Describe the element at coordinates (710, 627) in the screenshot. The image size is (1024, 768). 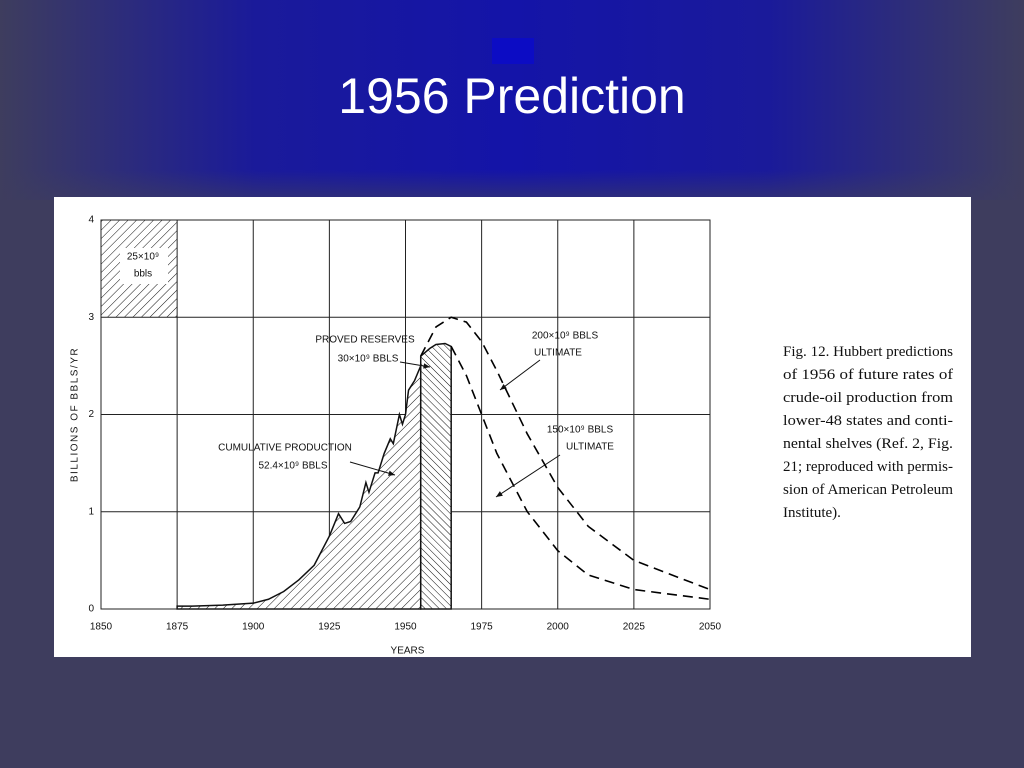
I see `x-tick-label: 2050` at that location.